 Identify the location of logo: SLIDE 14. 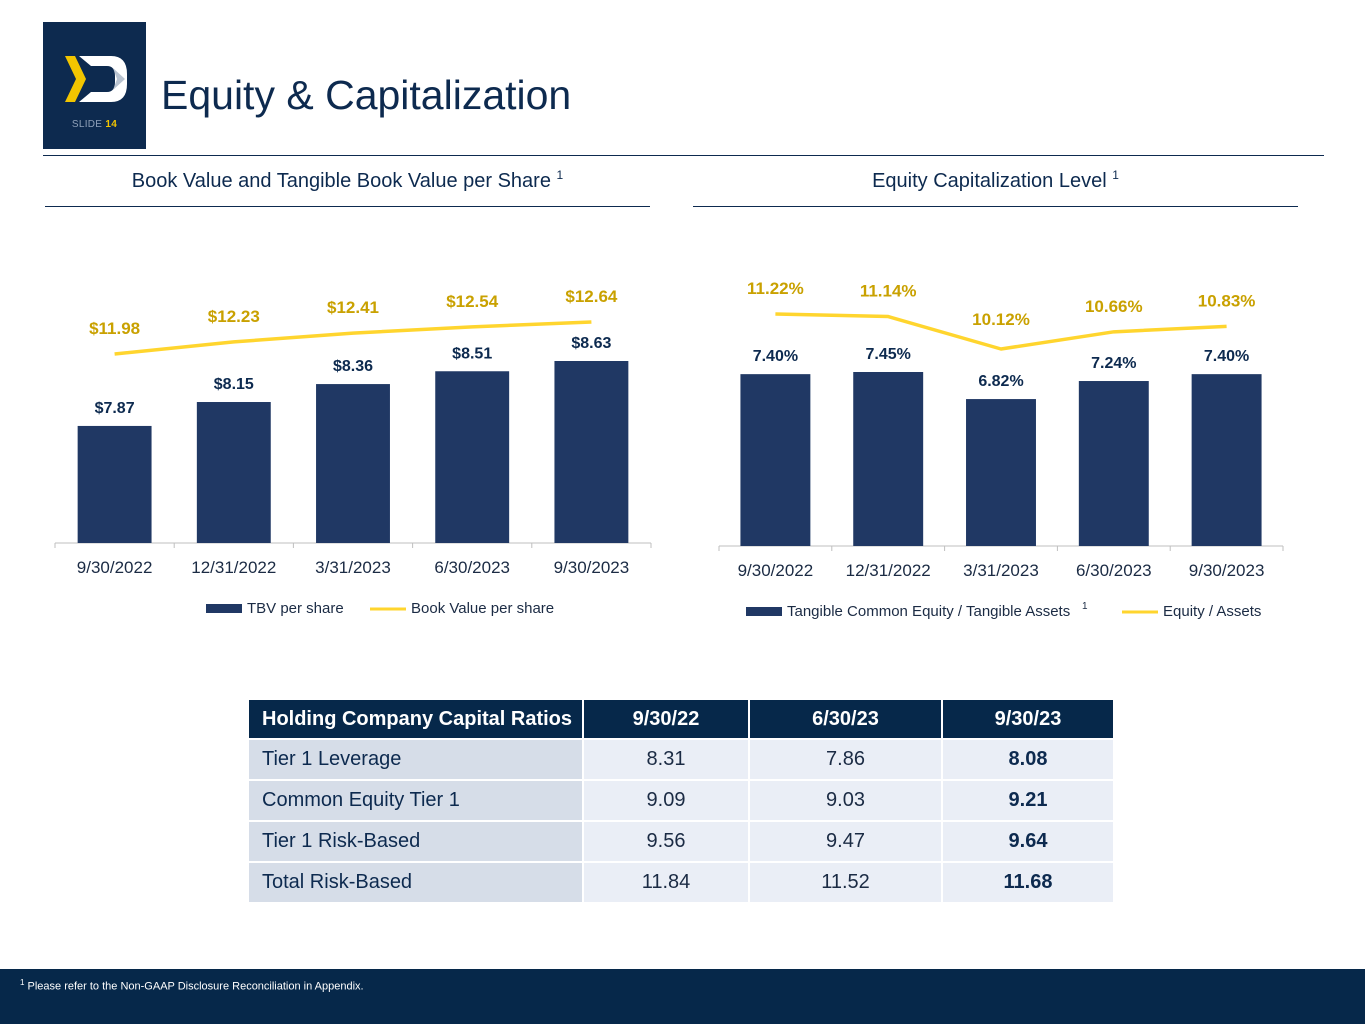
(94, 85).